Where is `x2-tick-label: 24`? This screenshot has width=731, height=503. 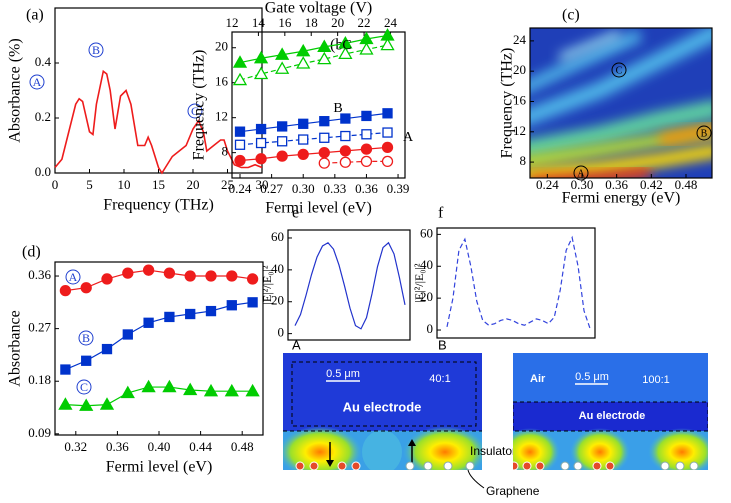 x2-tick-label: 24 is located at coordinates (391, 22).